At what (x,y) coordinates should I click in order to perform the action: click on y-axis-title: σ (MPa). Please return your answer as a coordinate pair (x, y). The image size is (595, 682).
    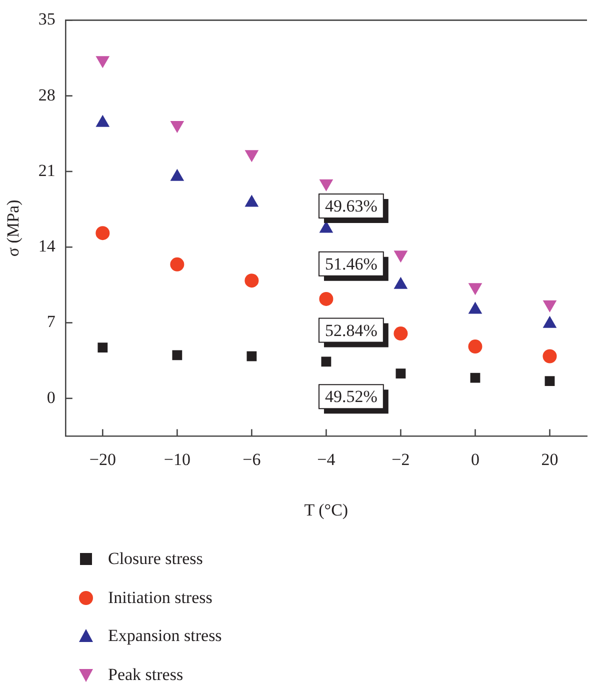
    Looking at the image, I should click on (13, 228).